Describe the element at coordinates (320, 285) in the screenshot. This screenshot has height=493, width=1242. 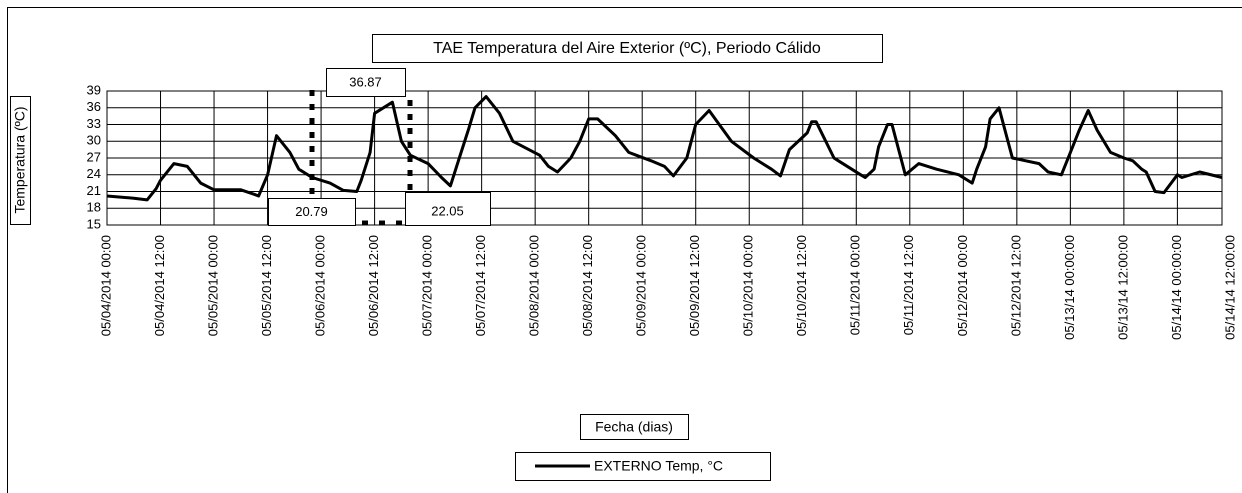
I see `x-tick-label: 05/06/2014 00:00` at that location.